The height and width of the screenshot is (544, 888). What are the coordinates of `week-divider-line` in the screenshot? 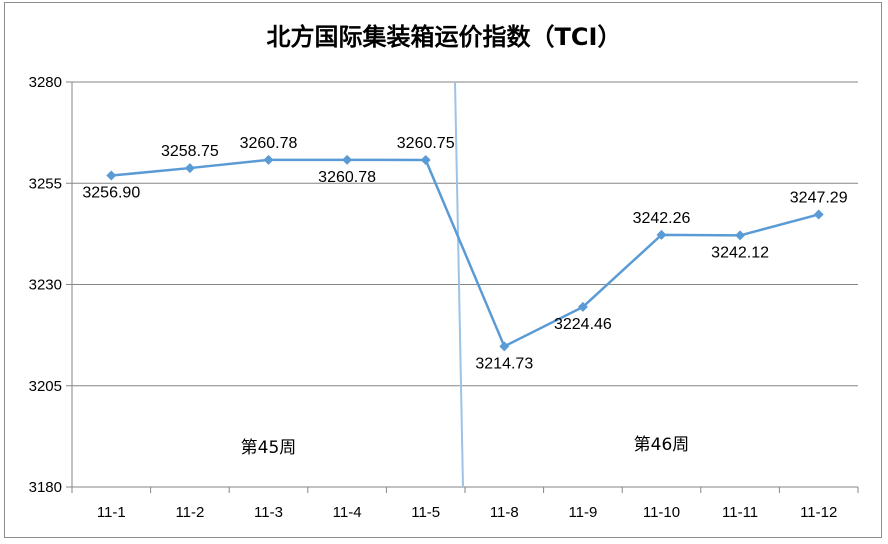 It's located at (459, 284).